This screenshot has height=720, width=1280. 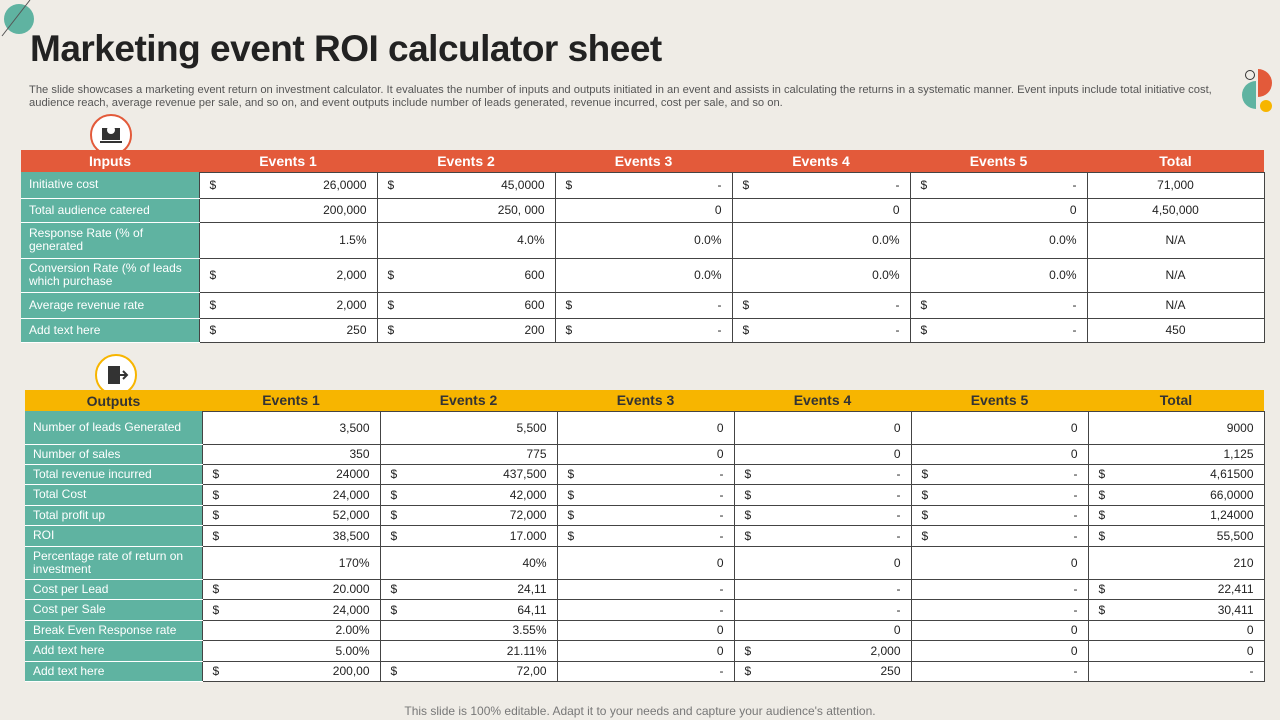 I want to click on cell: $200,00, so click(x=291, y=671).